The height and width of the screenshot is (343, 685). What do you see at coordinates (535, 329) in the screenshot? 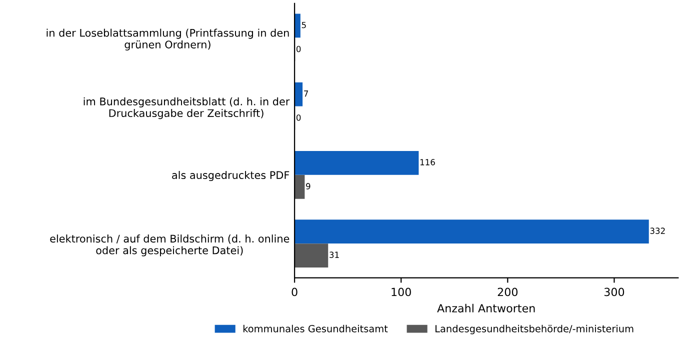
I see `legend-label: Landesgesundheitsbehörde/-ministerium` at bounding box center [535, 329].